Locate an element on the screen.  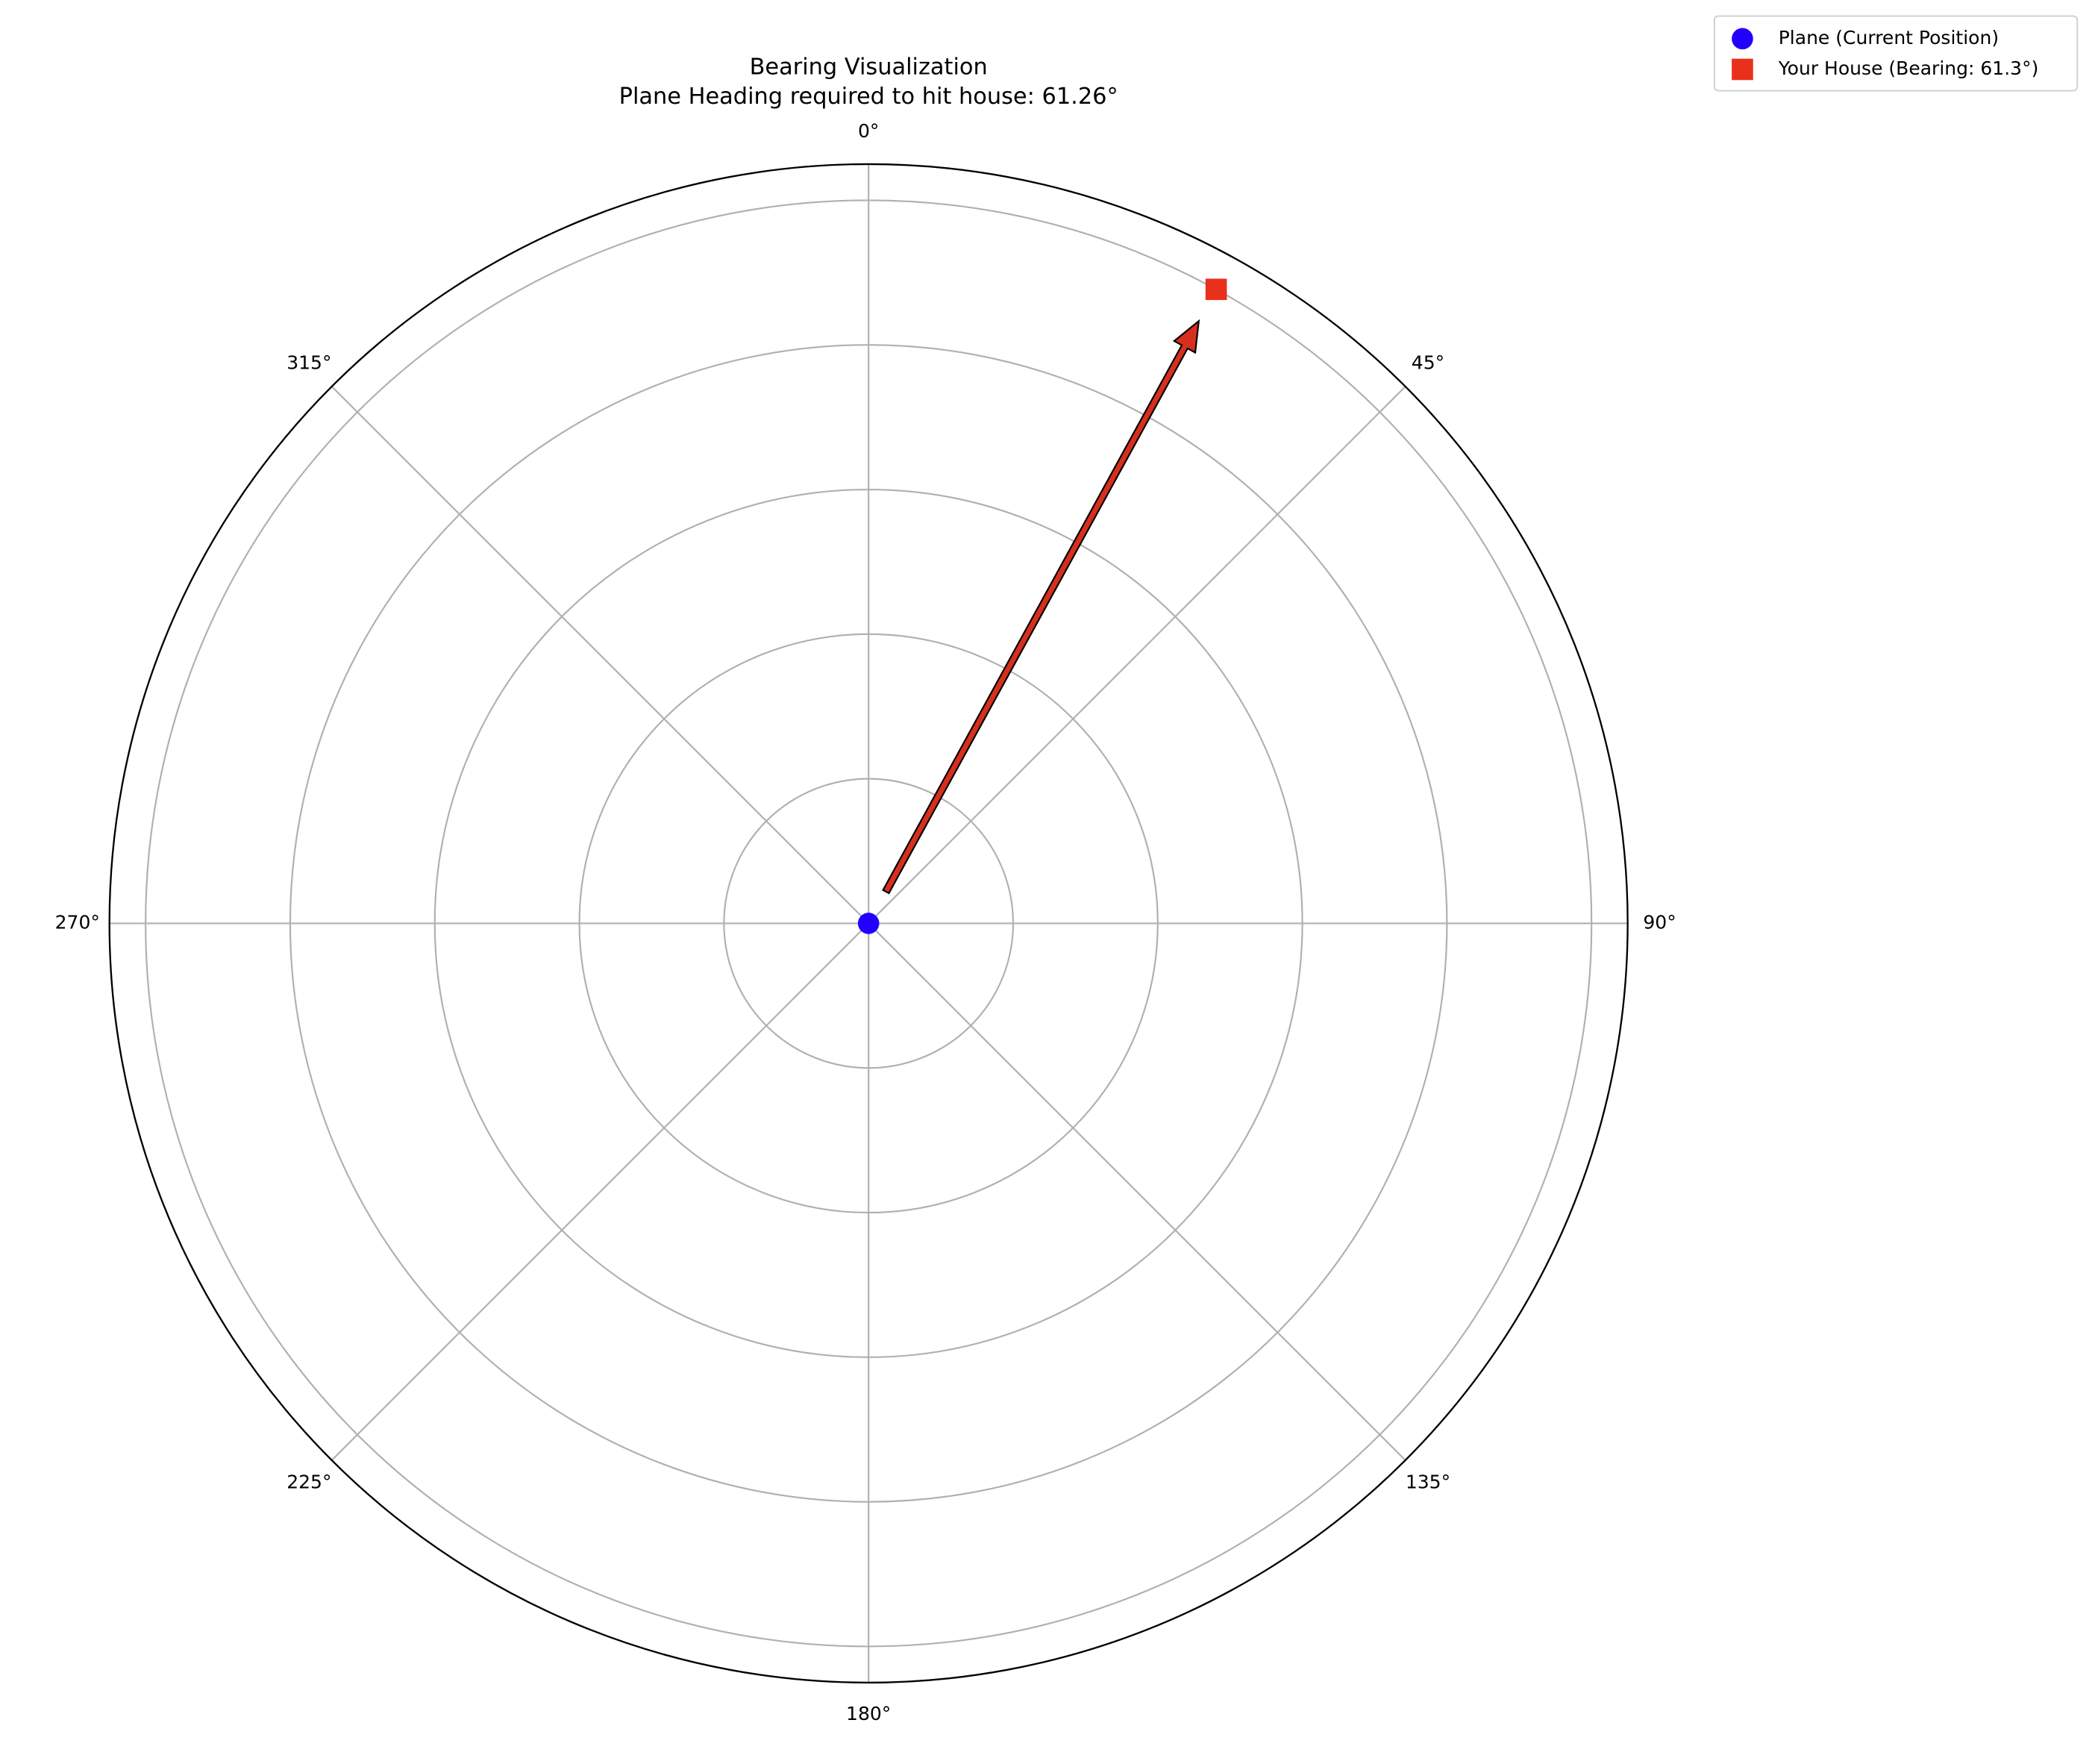
heading-arrow is located at coordinates (1041, 607).